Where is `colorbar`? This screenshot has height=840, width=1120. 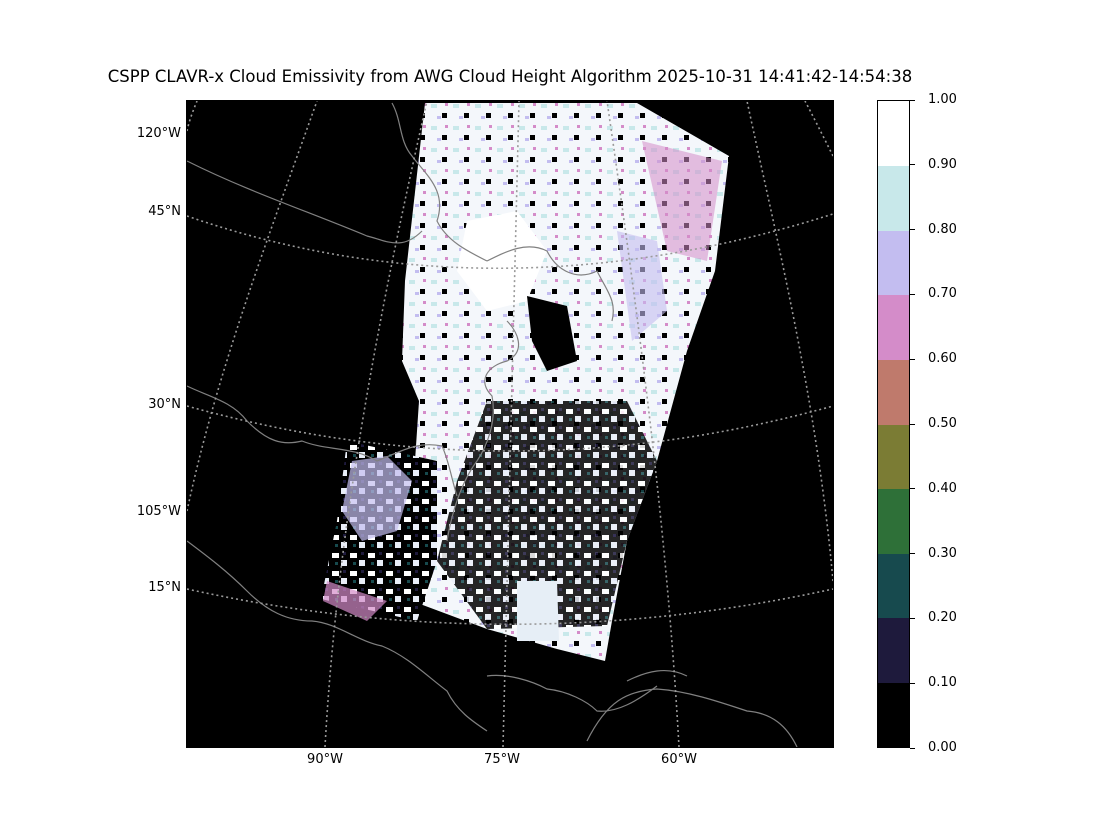 colorbar is located at coordinates (893, 424).